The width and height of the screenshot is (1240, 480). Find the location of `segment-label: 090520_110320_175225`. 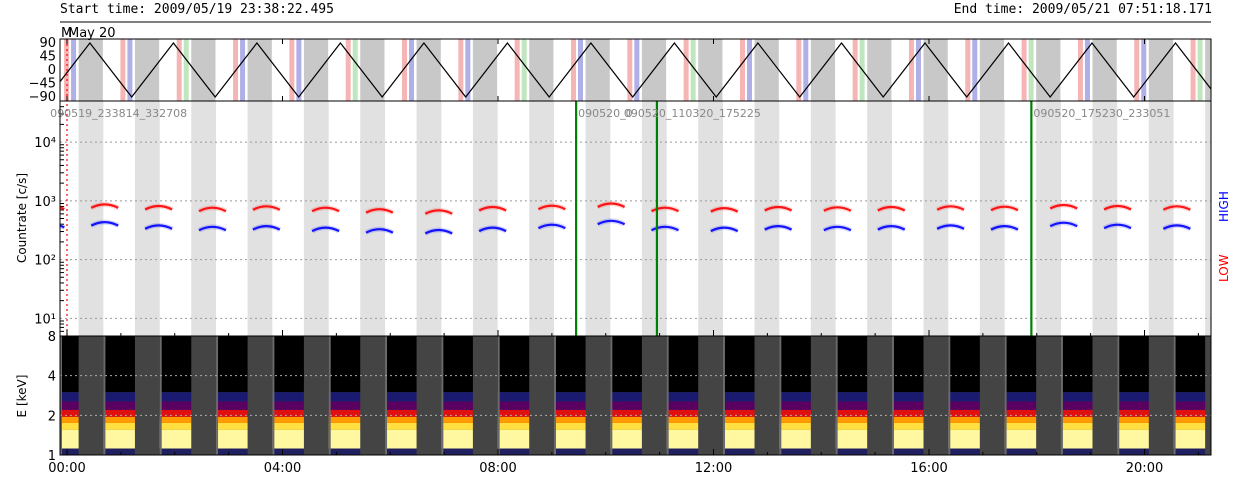

segment-label: 090520_110320_175225 is located at coordinates (692, 113).